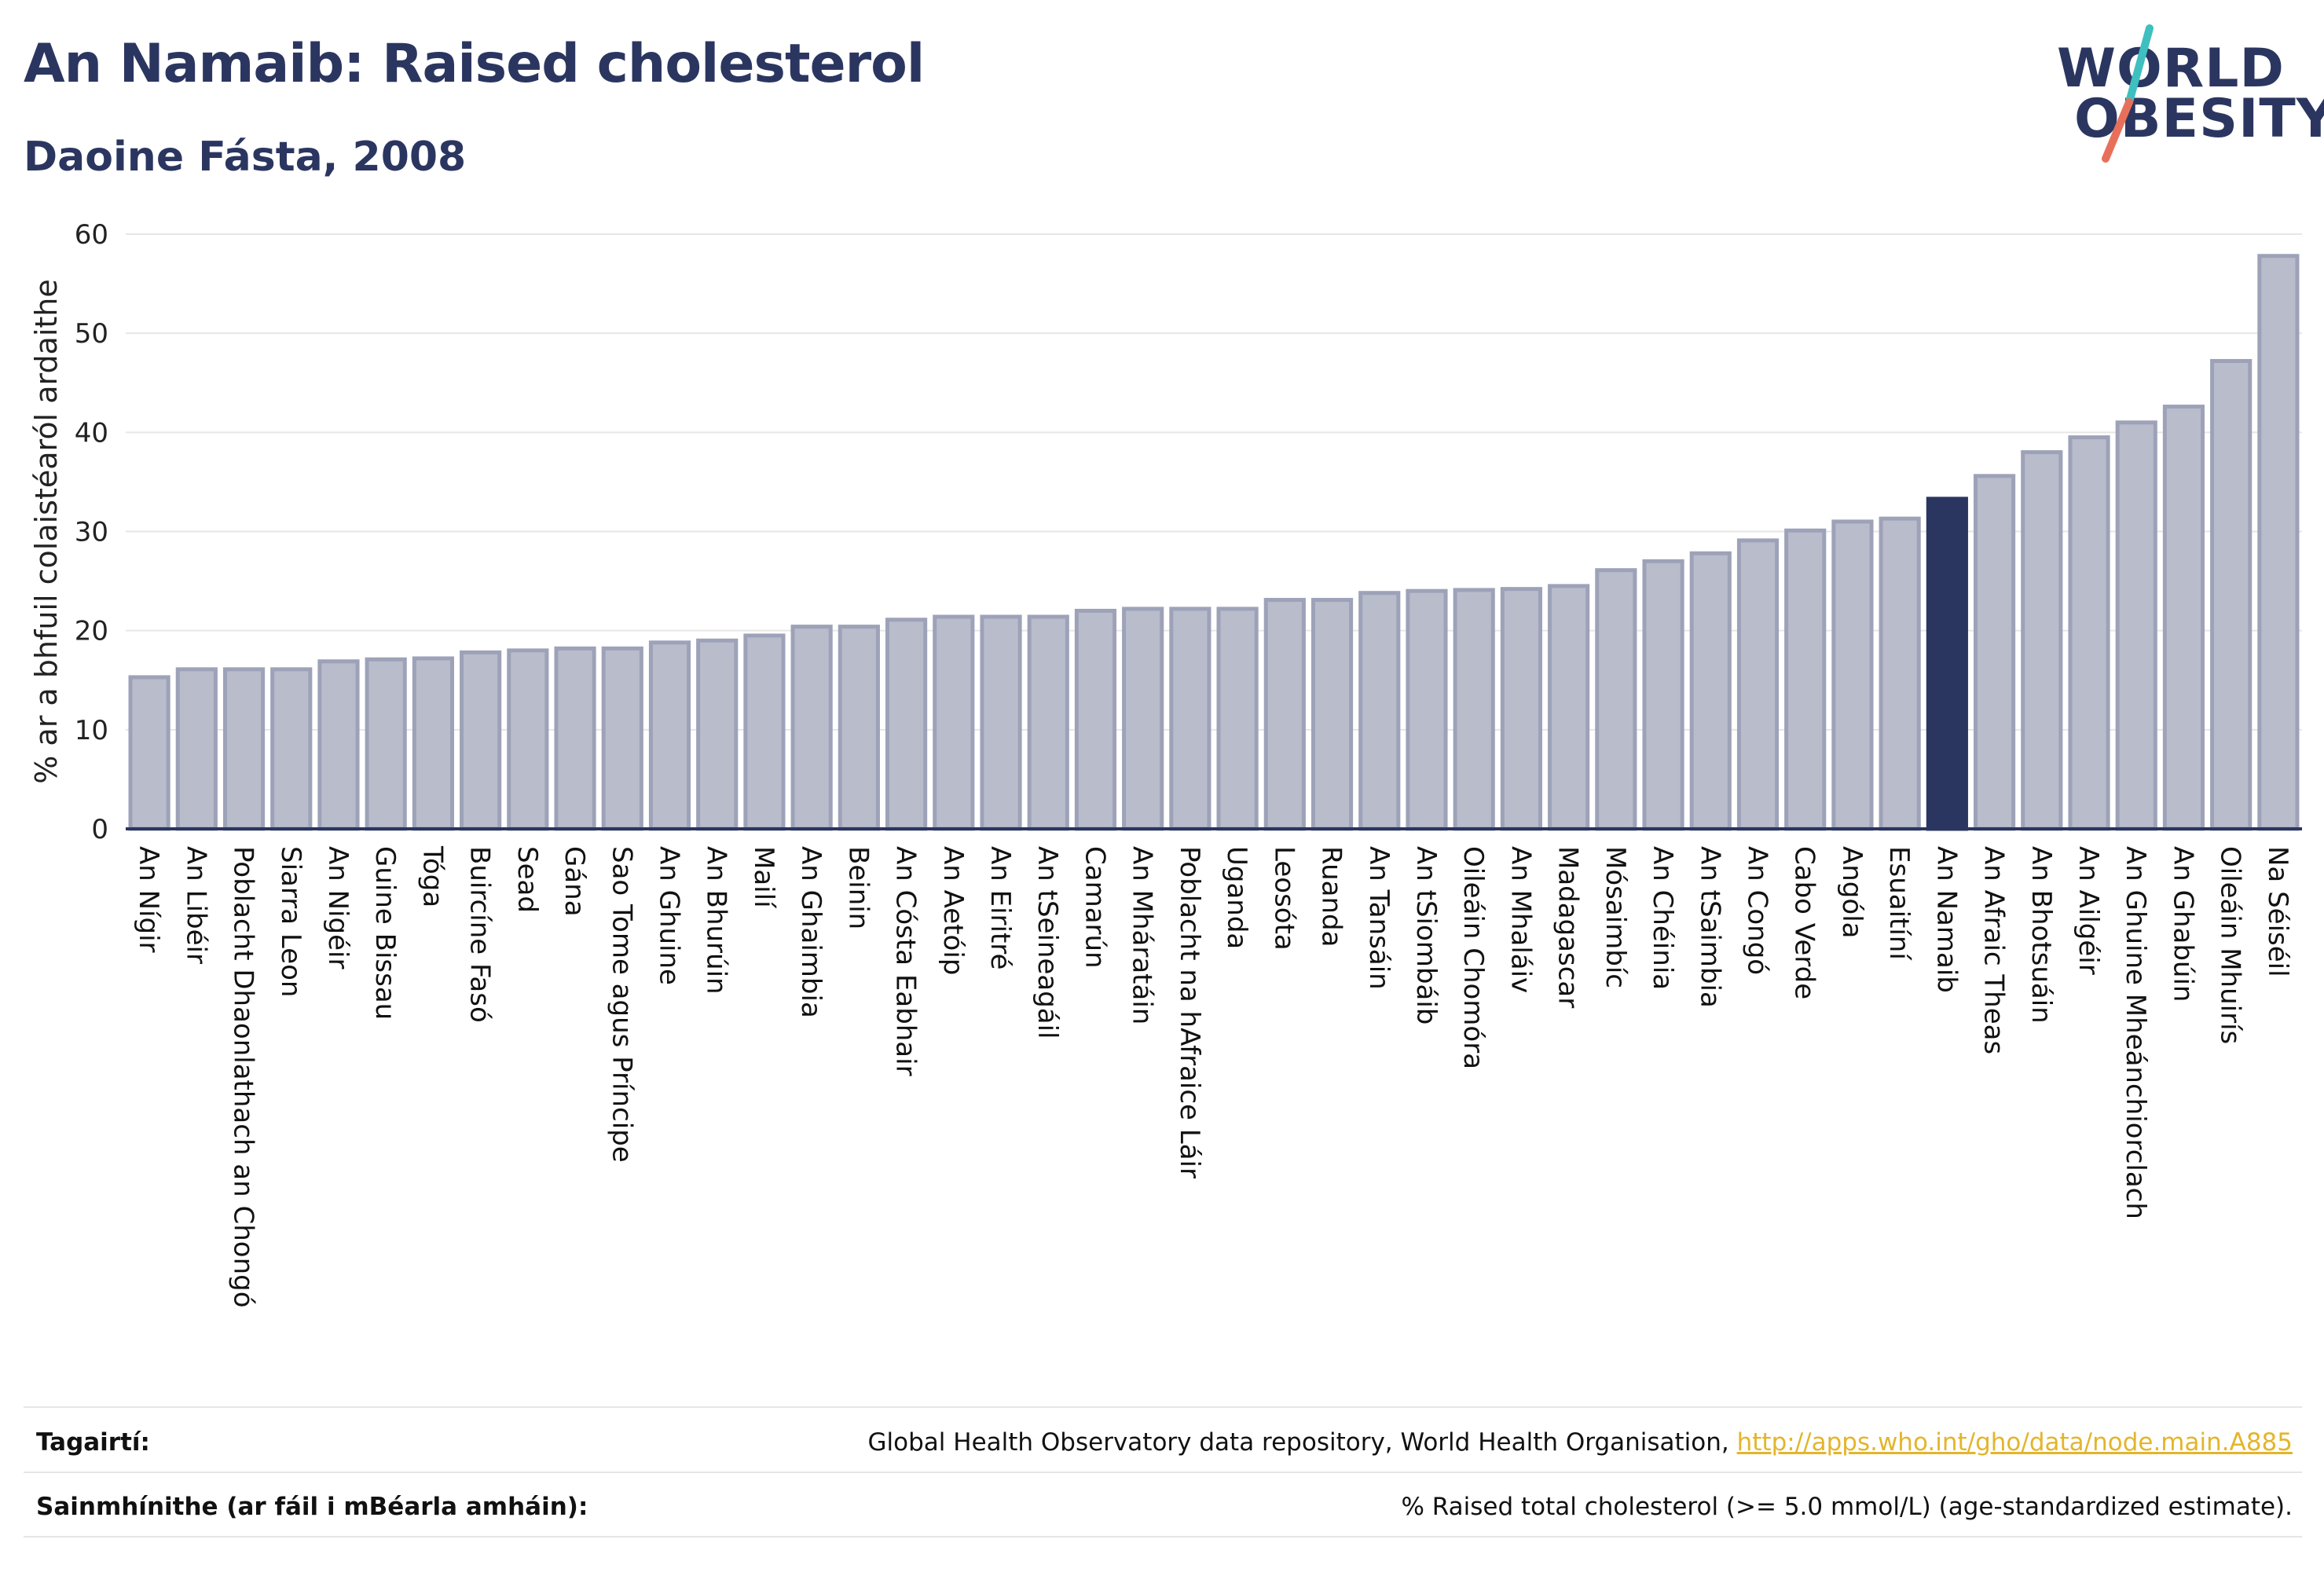 Image resolution: width=2324 pixels, height=1576 pixels. Describe the element at coordinates (574, 881) in the screenshot. I see `x-tick-label: Gána` at that location.